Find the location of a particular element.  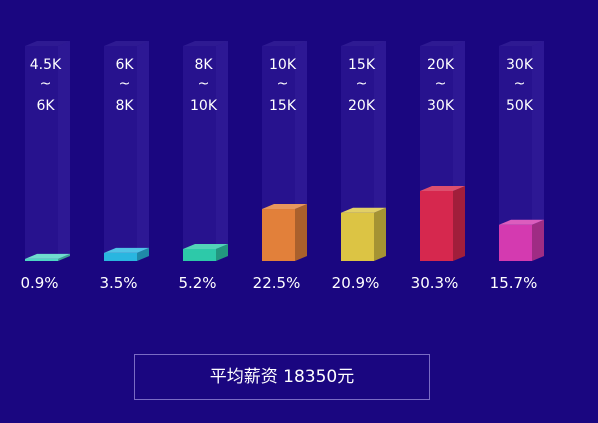

percentage-label: 15.7% is located at coordinates (514, 283).